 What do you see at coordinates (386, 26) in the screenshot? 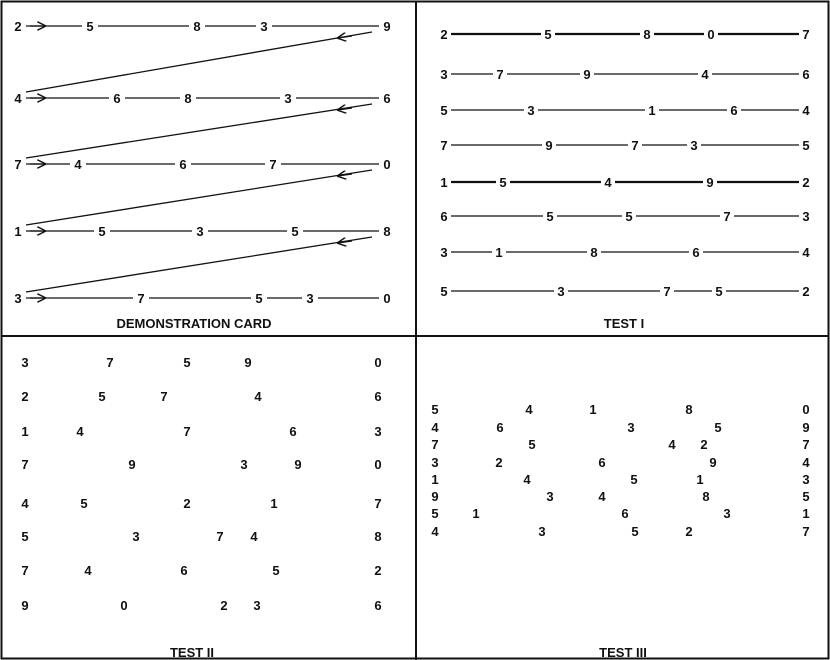
I see `demo-number: 9` at bounding box center [386, 26].